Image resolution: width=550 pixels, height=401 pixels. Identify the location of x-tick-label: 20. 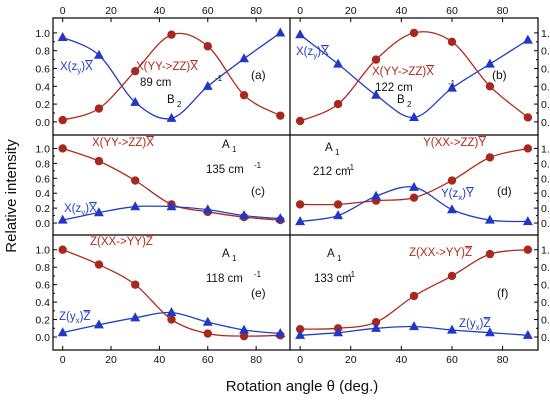
(351, 360).